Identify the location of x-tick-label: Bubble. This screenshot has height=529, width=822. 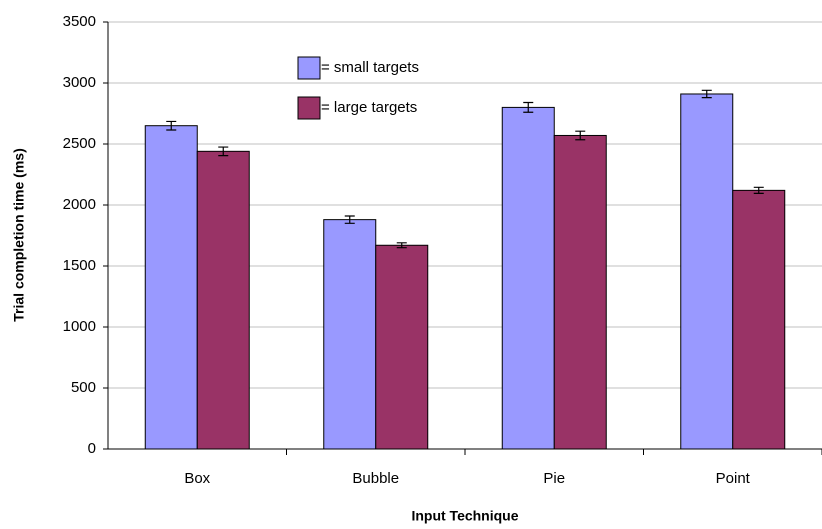
(375, 478).